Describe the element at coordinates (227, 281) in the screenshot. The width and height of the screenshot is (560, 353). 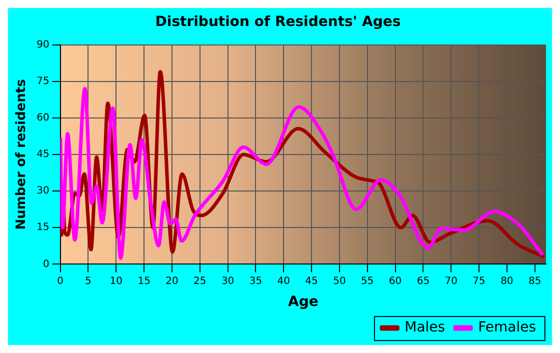
I see `x-tick-label: 30` at that location.